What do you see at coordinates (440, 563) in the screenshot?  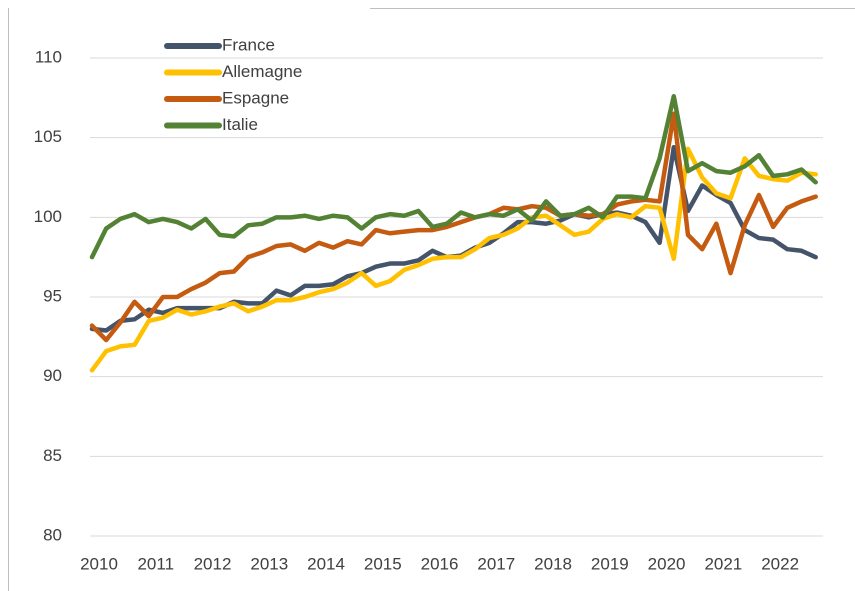 I see `x-tick-label: 2016` at bounding box center [440, 563].